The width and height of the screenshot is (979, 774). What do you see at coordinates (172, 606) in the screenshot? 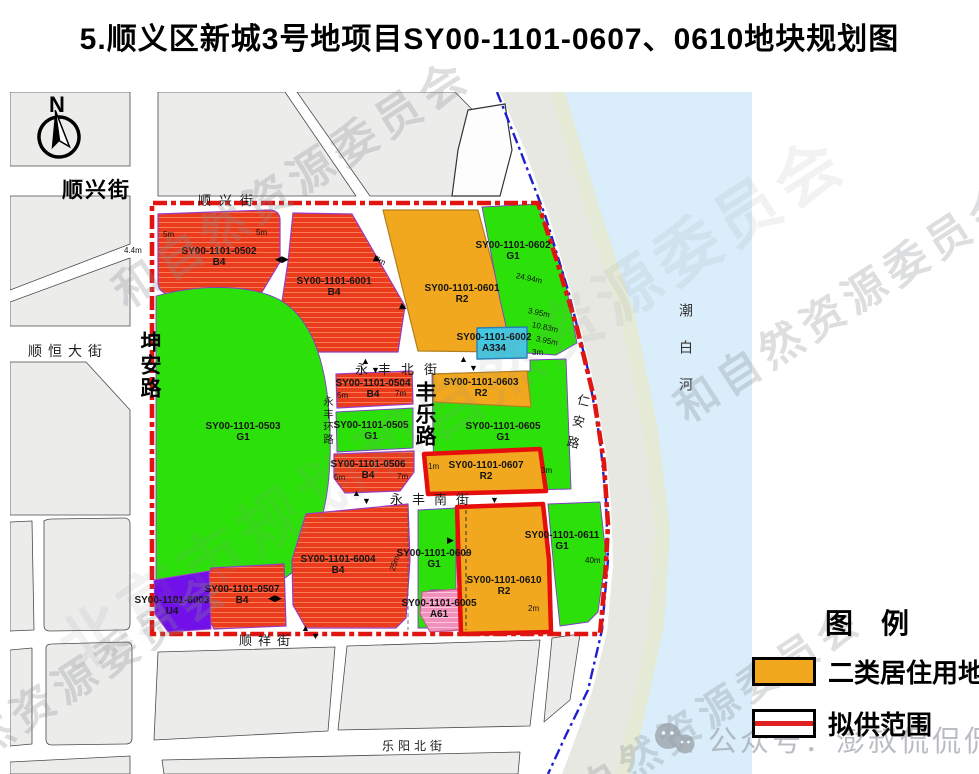
I see `parcel-label-6003: SY00-1101-6003 U4` at bounding box center [172, 606].